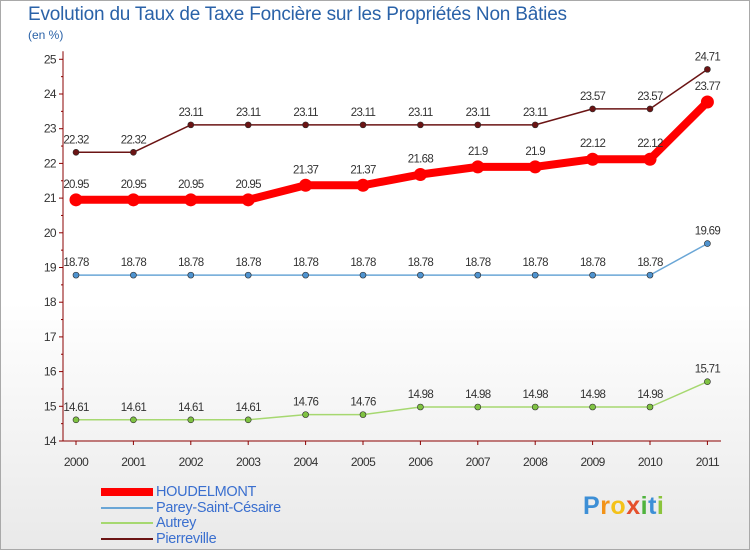  What do you see at coordinates (50, 406) in the screenshot?
I see `y-tick-label: 15` at bounding box center [50, 406].